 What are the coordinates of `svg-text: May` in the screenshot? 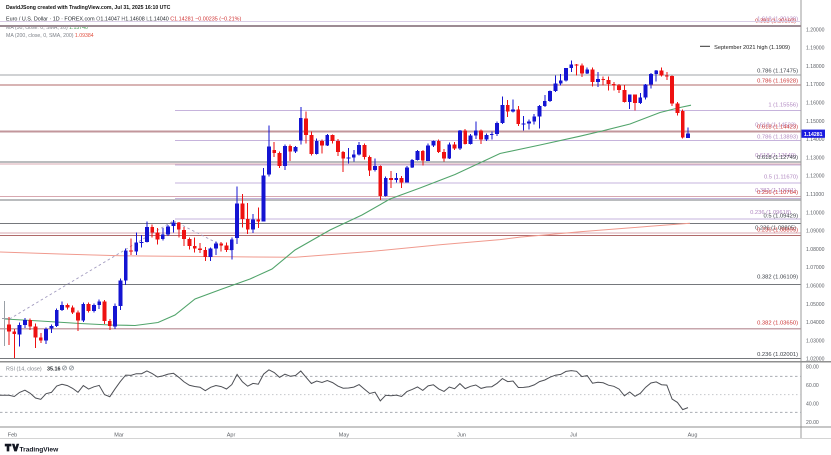 It's located at (344, 436).